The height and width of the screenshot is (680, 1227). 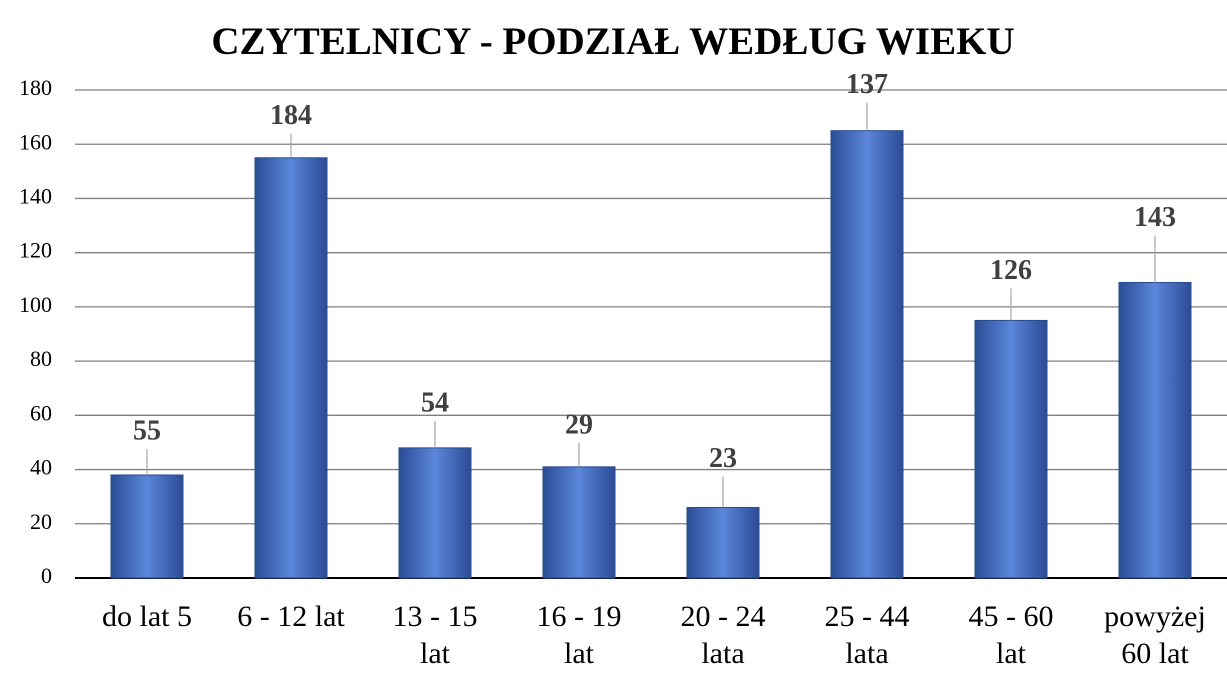 What do you see at coordinates (35, 304) in the screenshot?
I see `y-tick-label: 100` at bounding box center [35, 304].